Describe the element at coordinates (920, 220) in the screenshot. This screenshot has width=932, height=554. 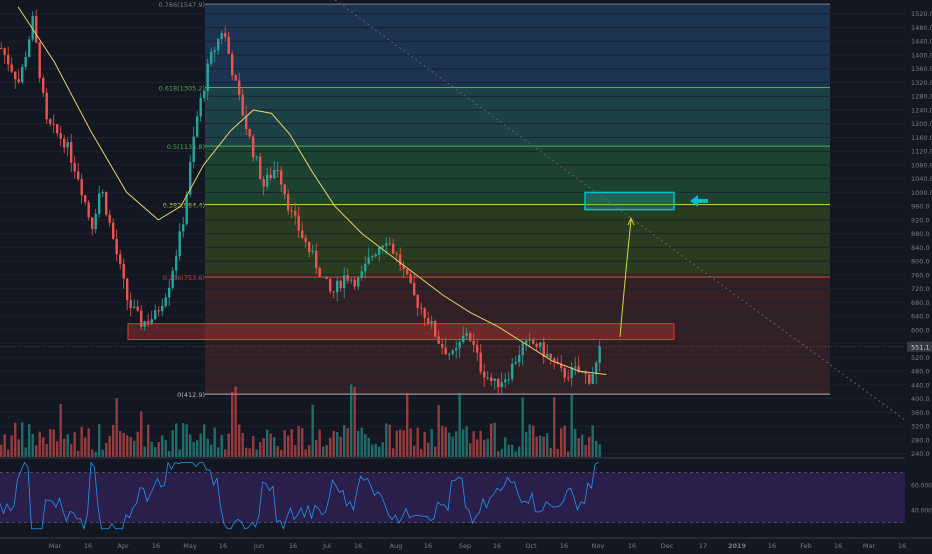
I see `price-axis-label: 920.0` at that location.